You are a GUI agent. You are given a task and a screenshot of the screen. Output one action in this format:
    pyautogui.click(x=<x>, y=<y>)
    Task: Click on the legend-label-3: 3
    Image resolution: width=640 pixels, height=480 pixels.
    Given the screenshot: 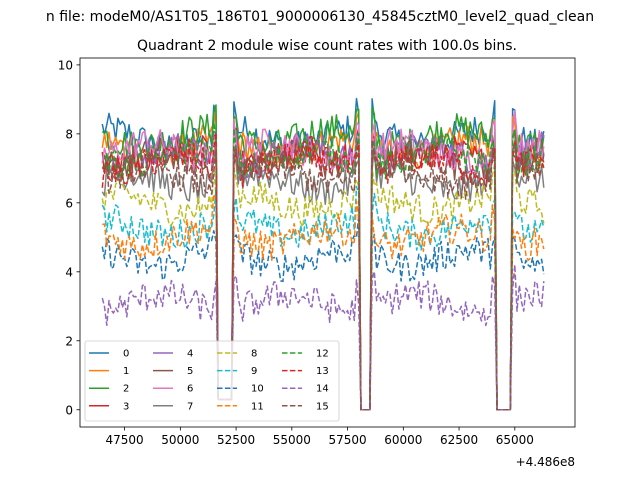 What is the action you would take?
    pyautogui.click(x=126, y=406)
    